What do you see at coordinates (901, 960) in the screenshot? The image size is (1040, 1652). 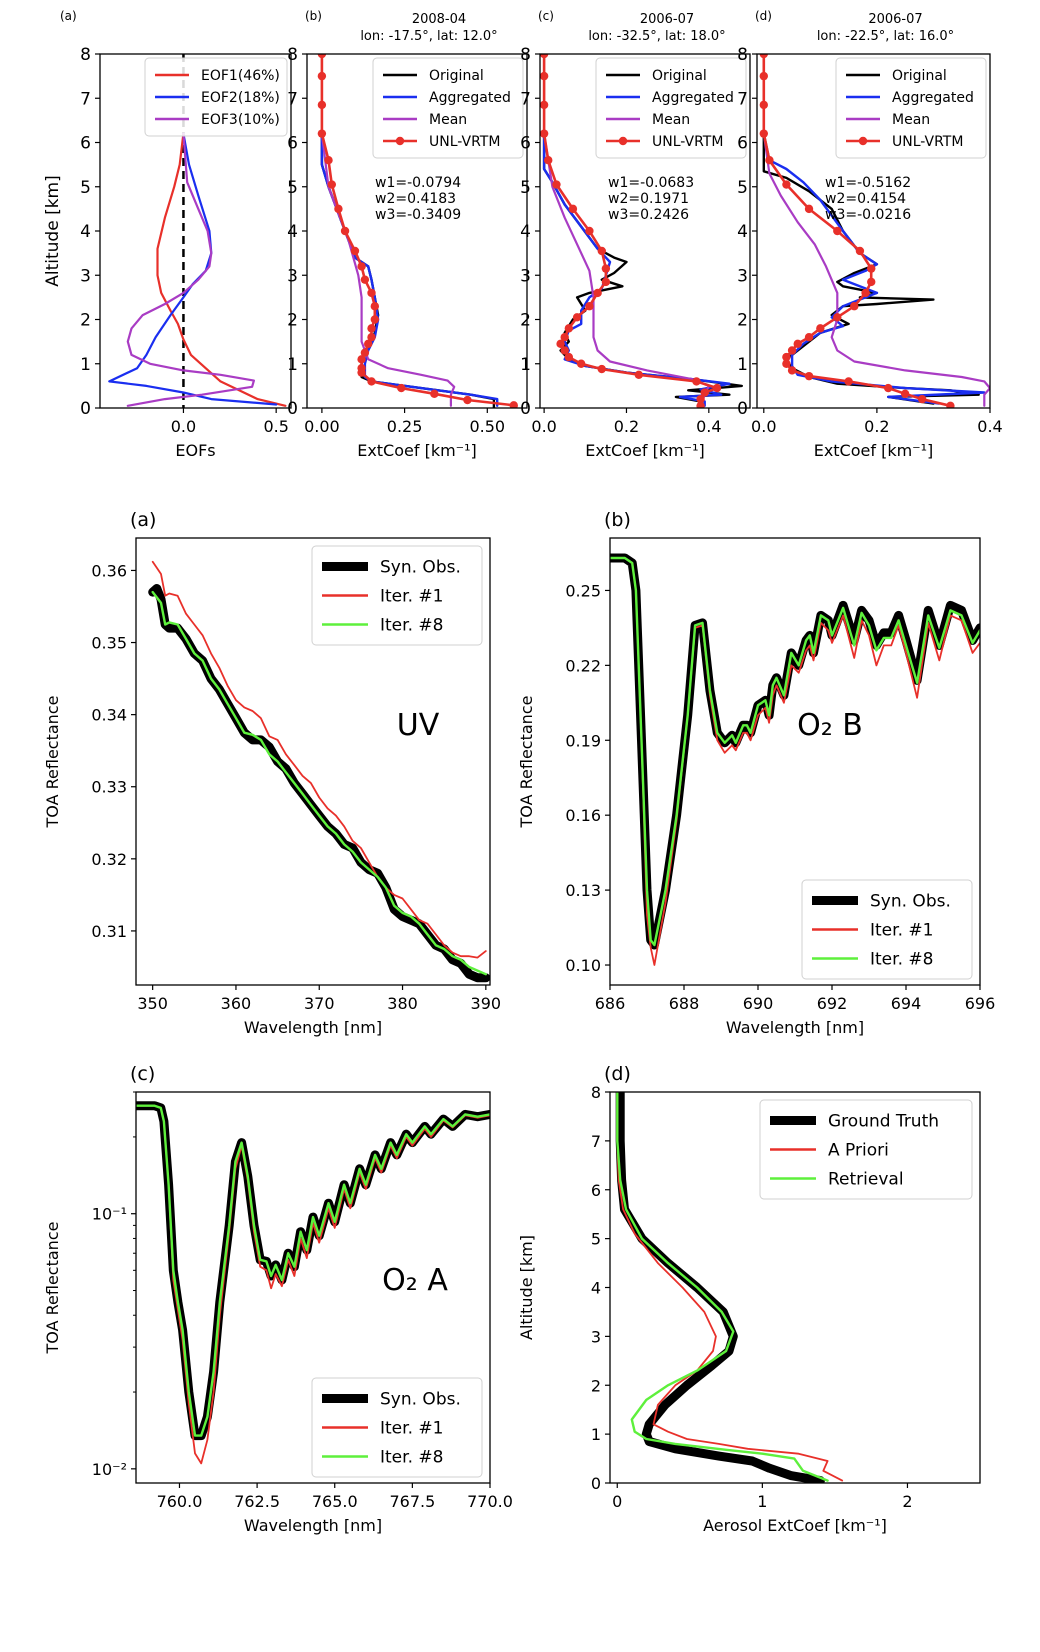 I see `legend-label: Iter. #8` at bounding box center [901, 960].